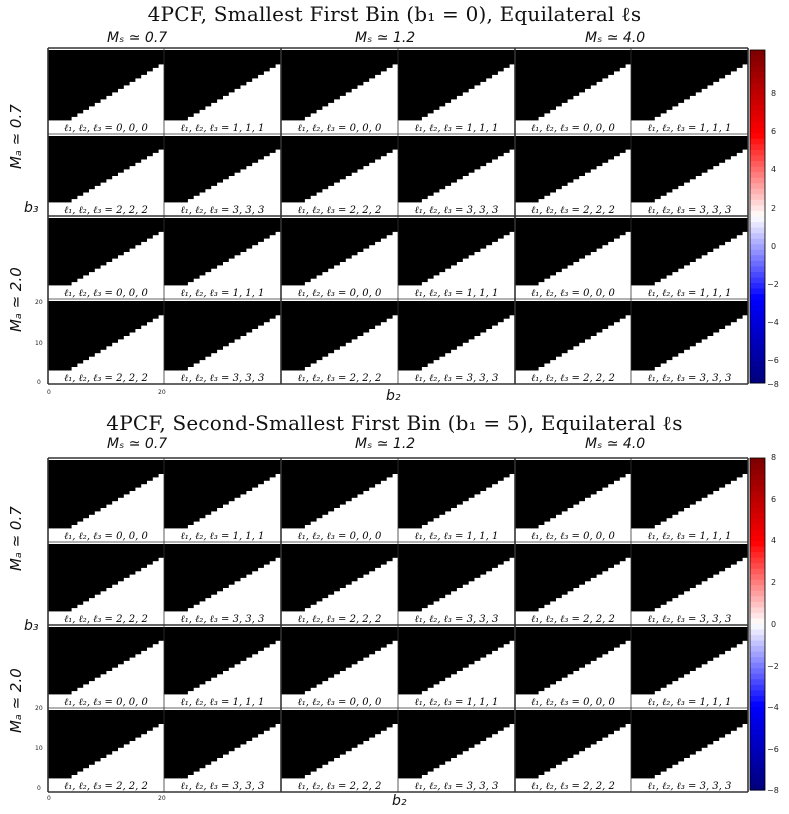  What do you see at coordinates (31, 208) in the screenshot?
I see `y-axis-label: b₃` at bounding box center [31, 208].